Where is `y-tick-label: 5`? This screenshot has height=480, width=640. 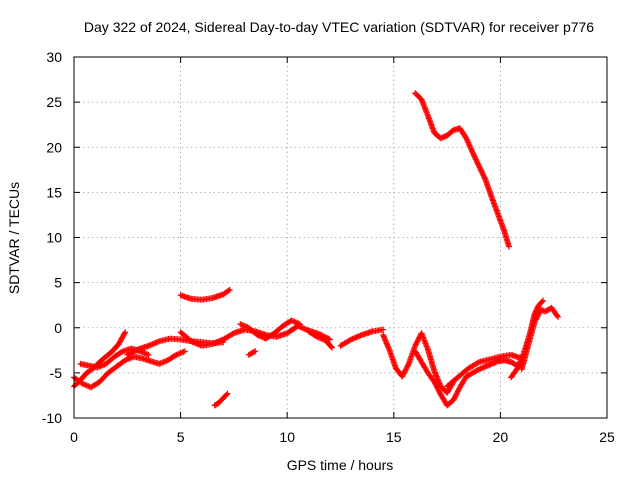 y-tick-label: 5 is located at coordinates (58, 283).